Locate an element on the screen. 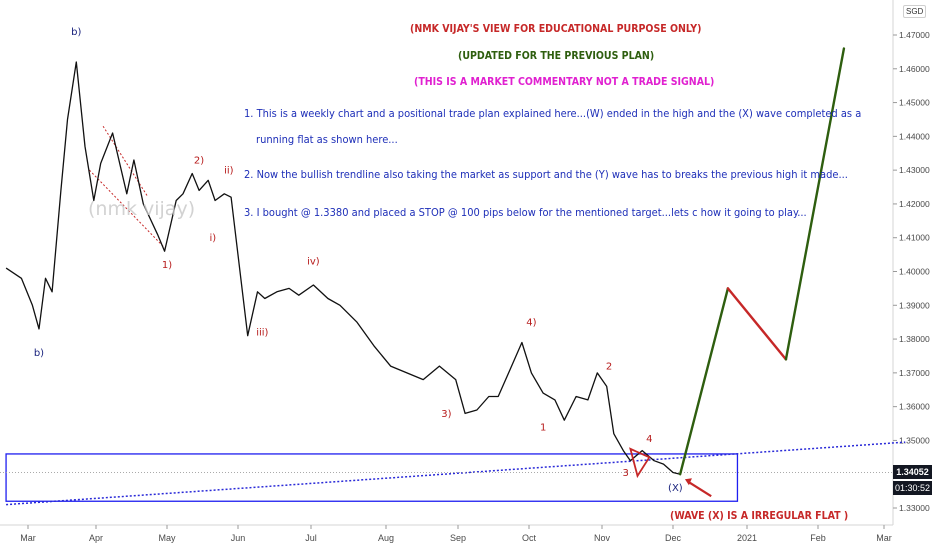 The width and height of the screenshot is (932, 550). y-tick-label: 1.46000 is located at coordinates (914, 69).